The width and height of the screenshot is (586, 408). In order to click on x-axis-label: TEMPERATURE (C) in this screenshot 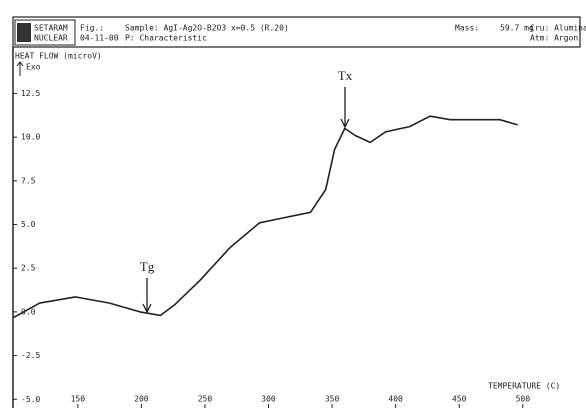, I will do `click(524, 386)`.